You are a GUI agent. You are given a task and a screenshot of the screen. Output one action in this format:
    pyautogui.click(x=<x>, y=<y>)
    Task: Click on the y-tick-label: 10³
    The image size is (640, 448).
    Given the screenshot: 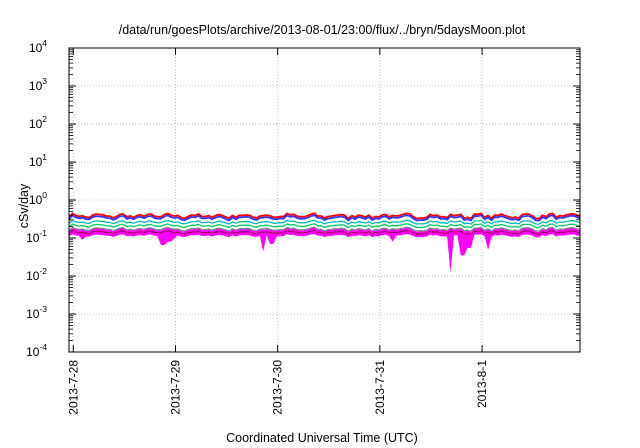 What is the action you would take?
    pyautogui.click(x=38, y=84)
    